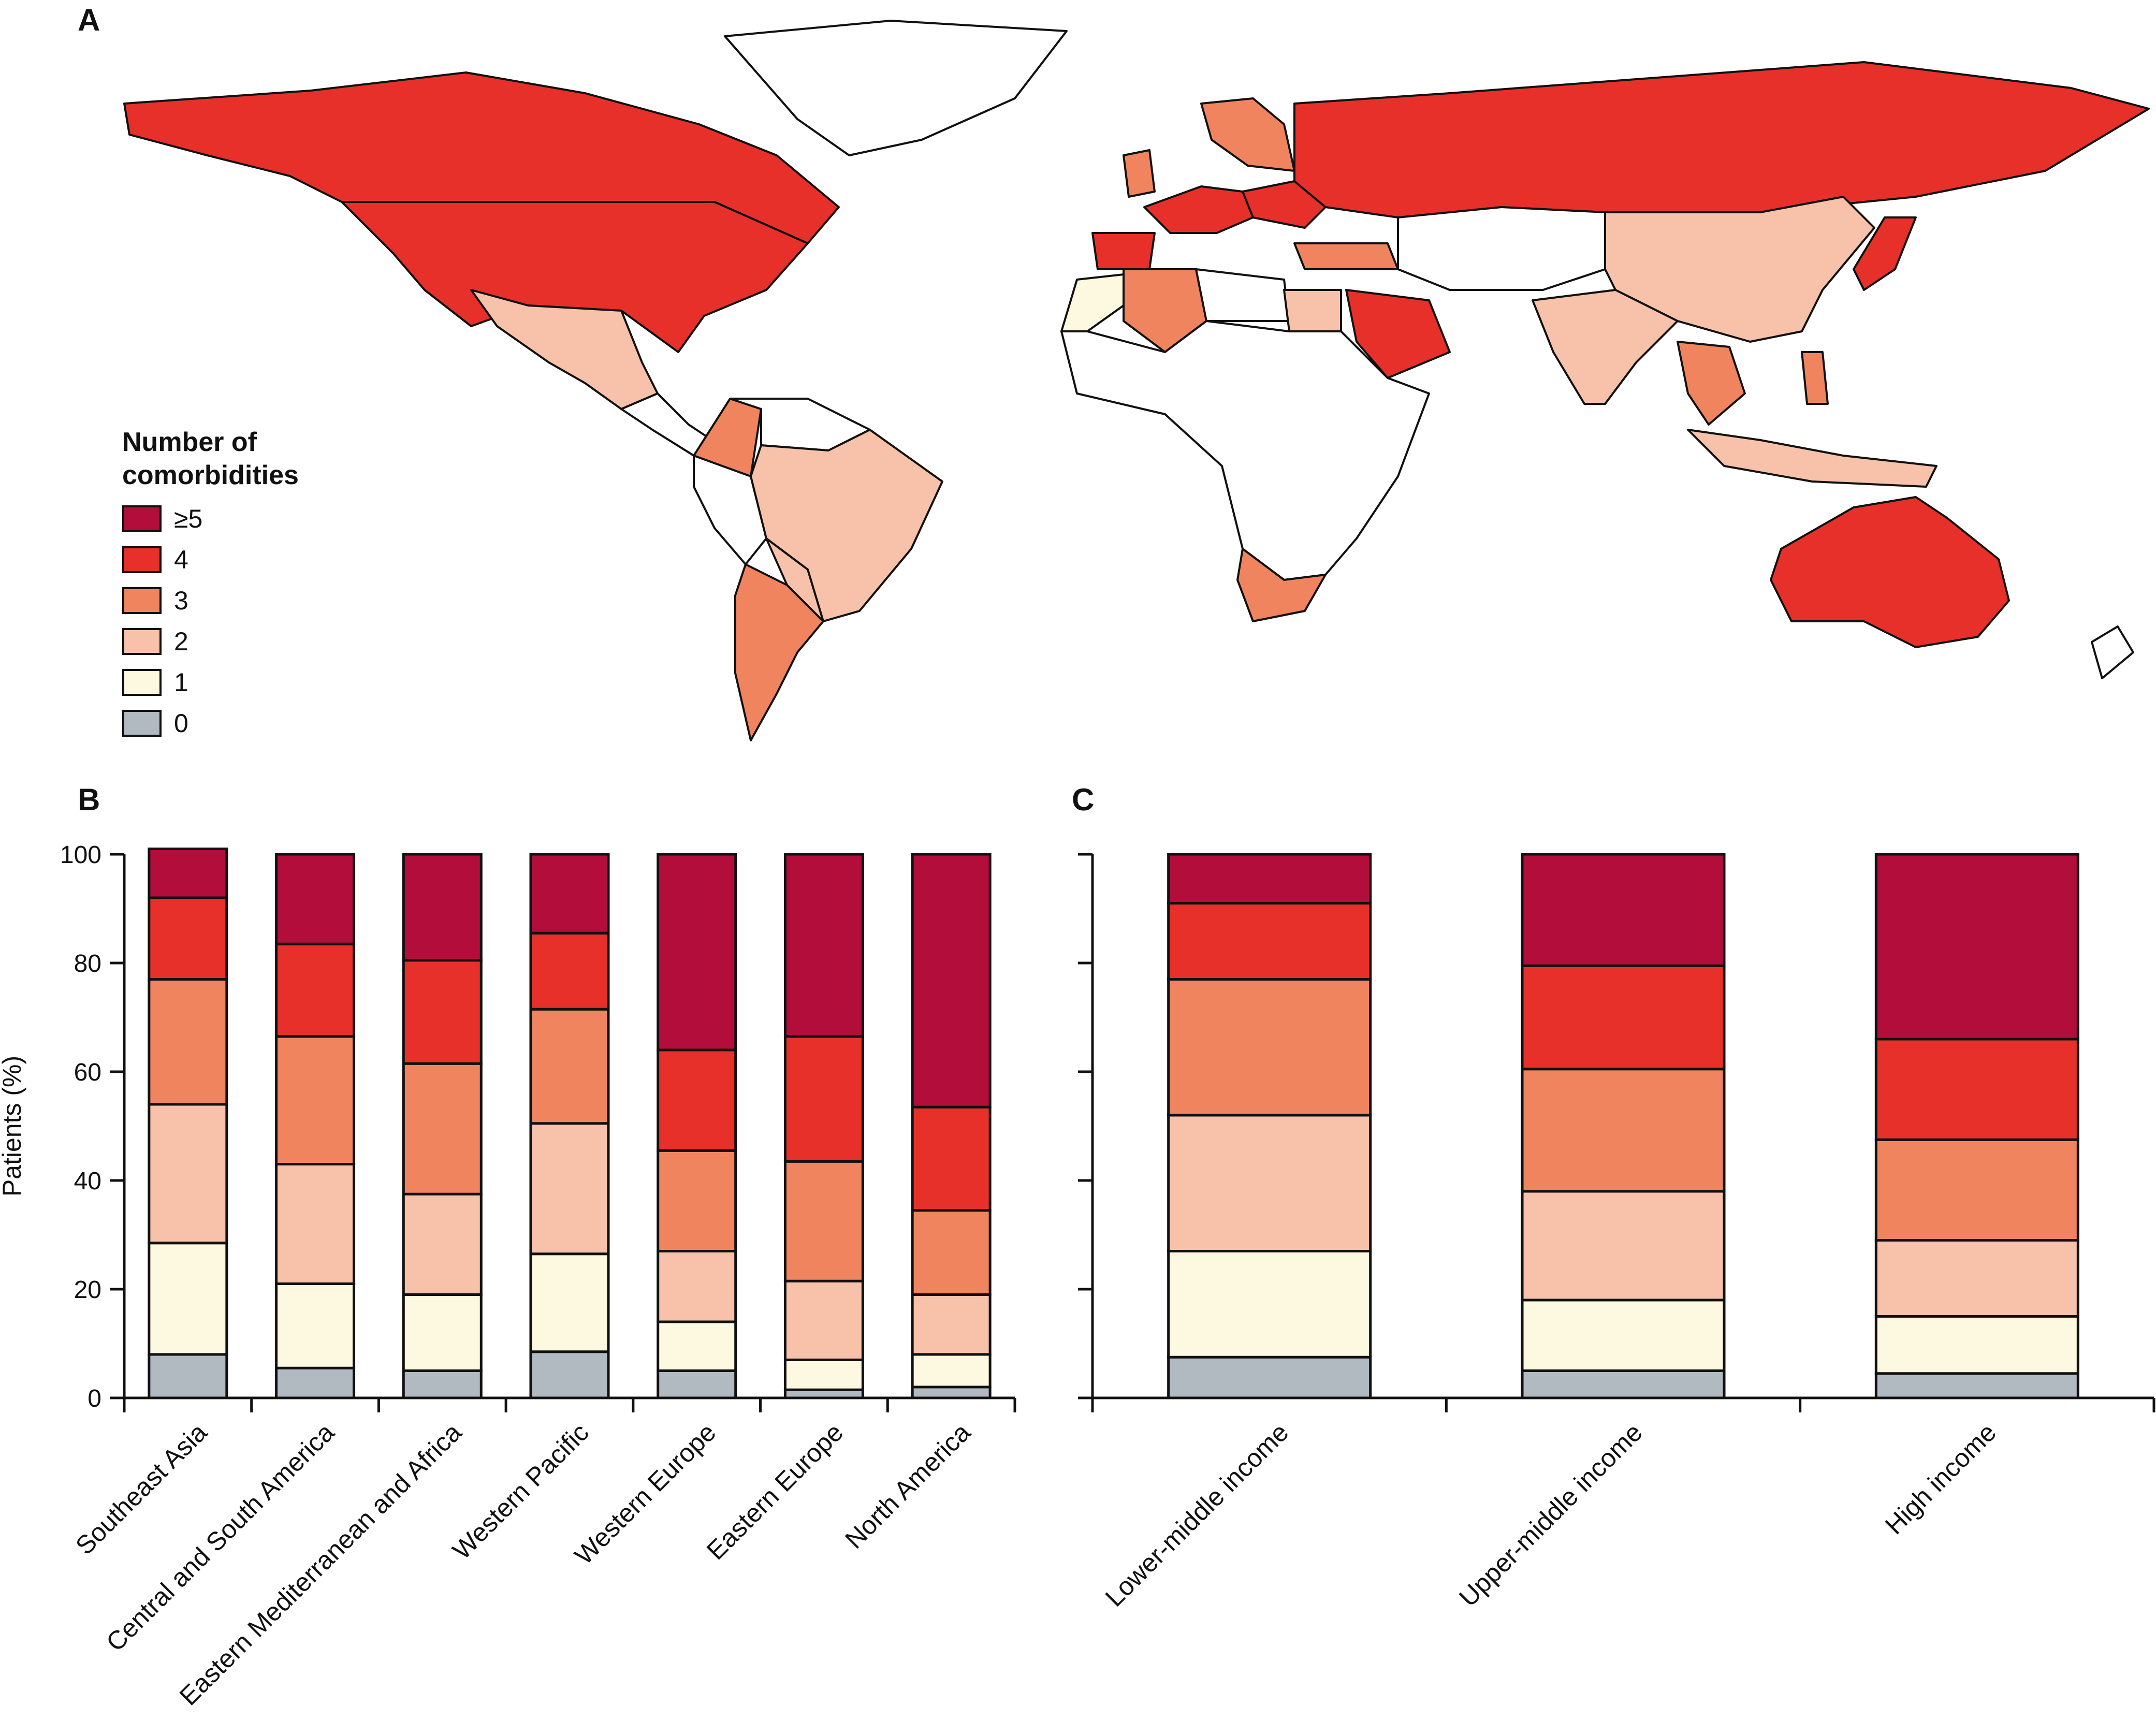 The height and width of the screenshot is (1721, 2156). What do you see at coordinates (575, 277) in the screenshot?
I see `map-region-usa` at bounding box center [575, 277].